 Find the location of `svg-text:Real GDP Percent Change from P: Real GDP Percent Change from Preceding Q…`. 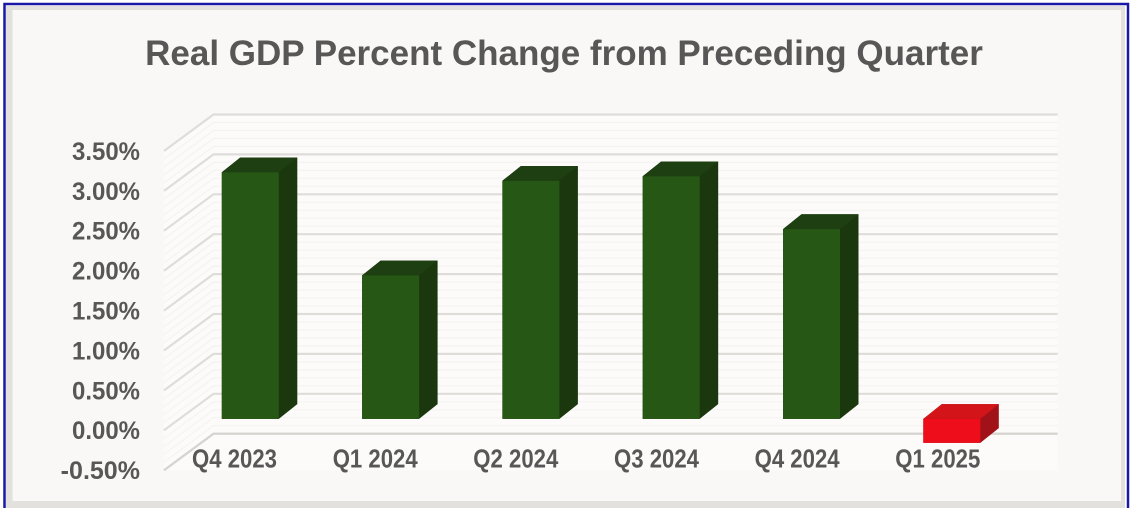

svg-text:Real GDP Percent Change from P: Real GDP Percent Change from Preceding Q… is located at coordinates (564, 53).